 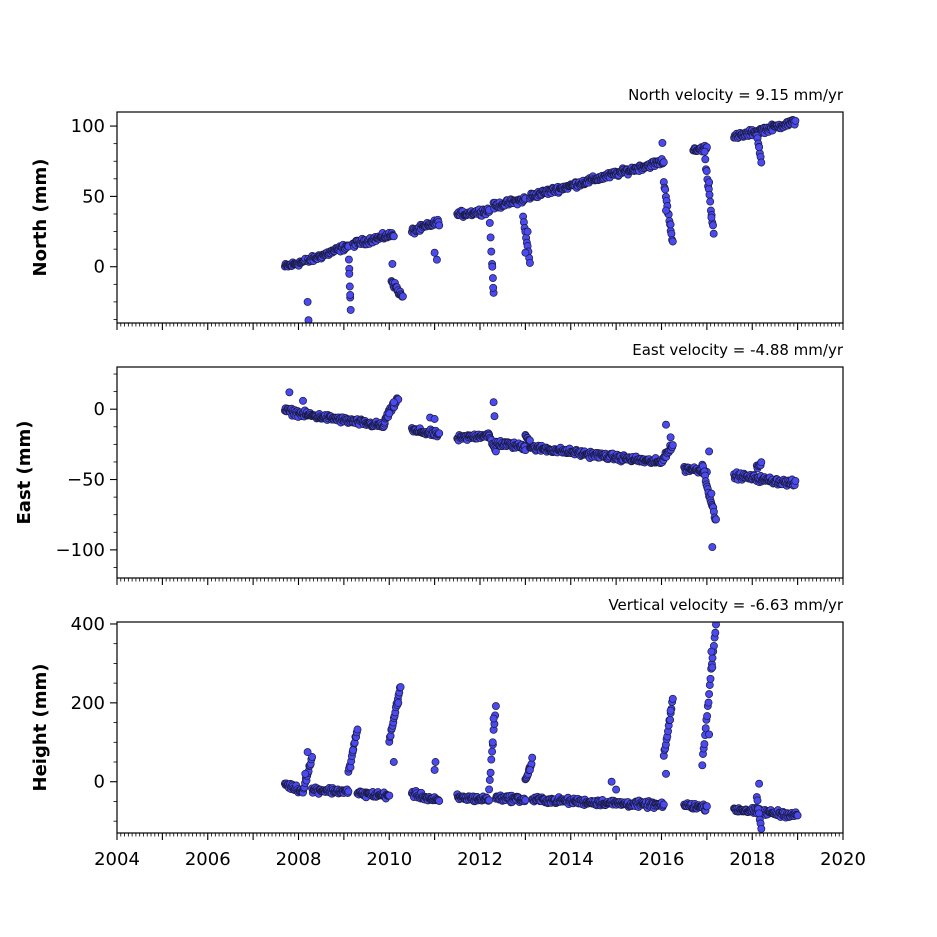 I want to click on y-tick-label: 200, so click(x=88, y=703).